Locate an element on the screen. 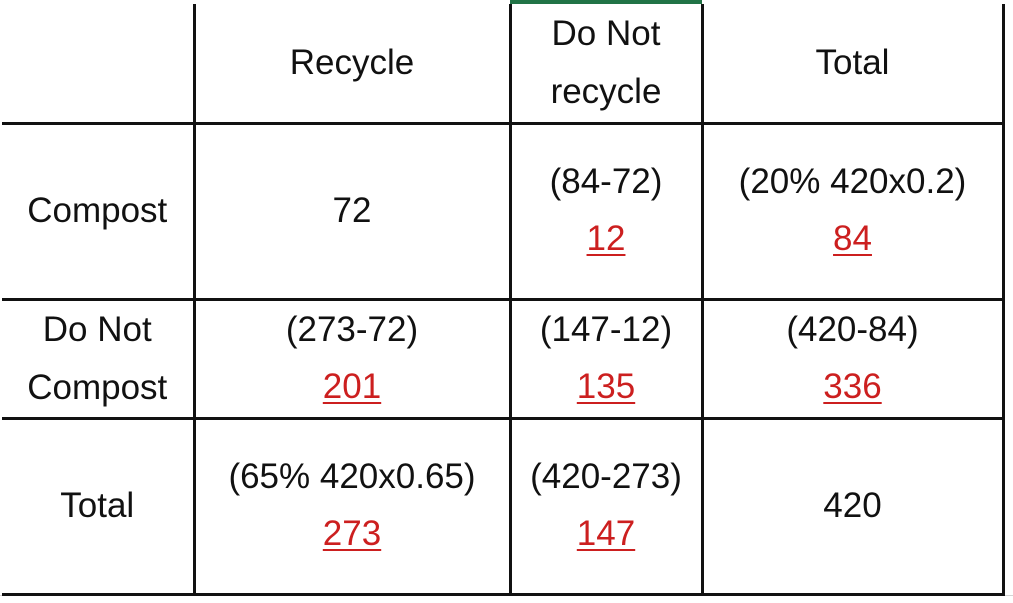 This screenshot has width=1013, height=603. corner-cell is located at coordinates (99, 64).